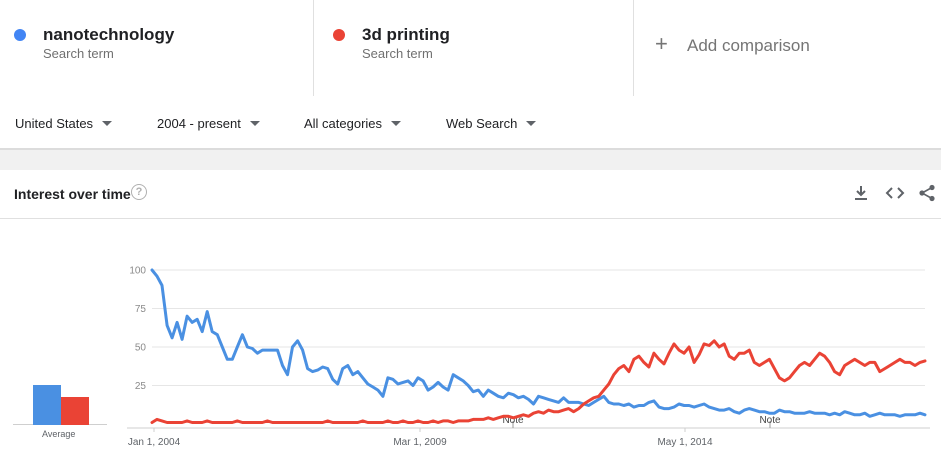  Describe the element at coordinates (75, 411) in the screenshot. I see `average-bar-3d-printing` at that location.